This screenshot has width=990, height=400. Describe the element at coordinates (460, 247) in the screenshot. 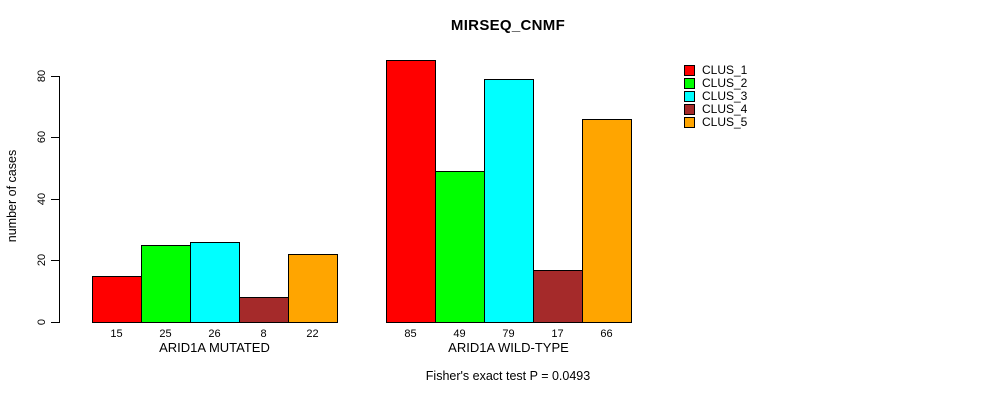

I see `bar-clus-2-arid1a-wild-type` at that location.